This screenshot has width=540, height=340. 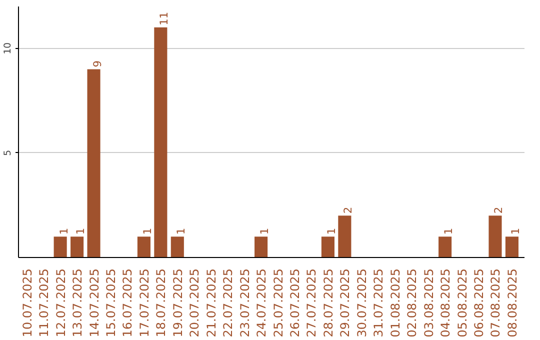 What do you see at coordinates (44, 303) in the screenshot?
I see `x-tick-label: 11.07.2025` at bounding box center [44, 303].